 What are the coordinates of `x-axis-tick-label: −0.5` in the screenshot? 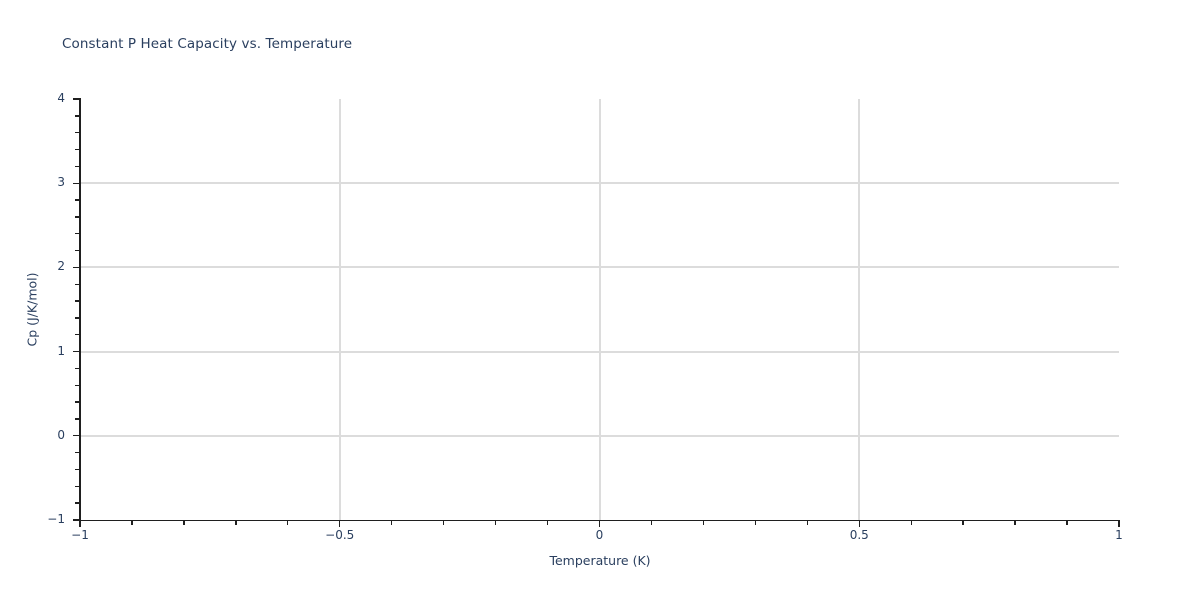 It's located at (340, 535).